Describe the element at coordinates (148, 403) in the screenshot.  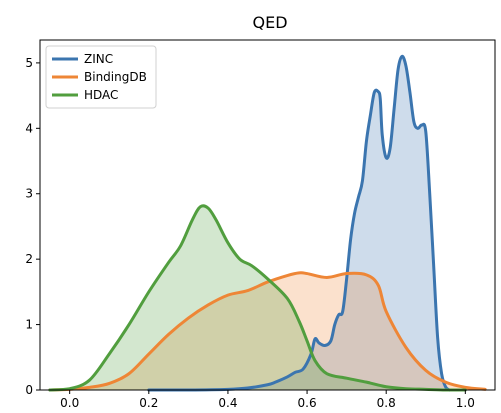
I see `x-tick-label: 0.2` at that location.